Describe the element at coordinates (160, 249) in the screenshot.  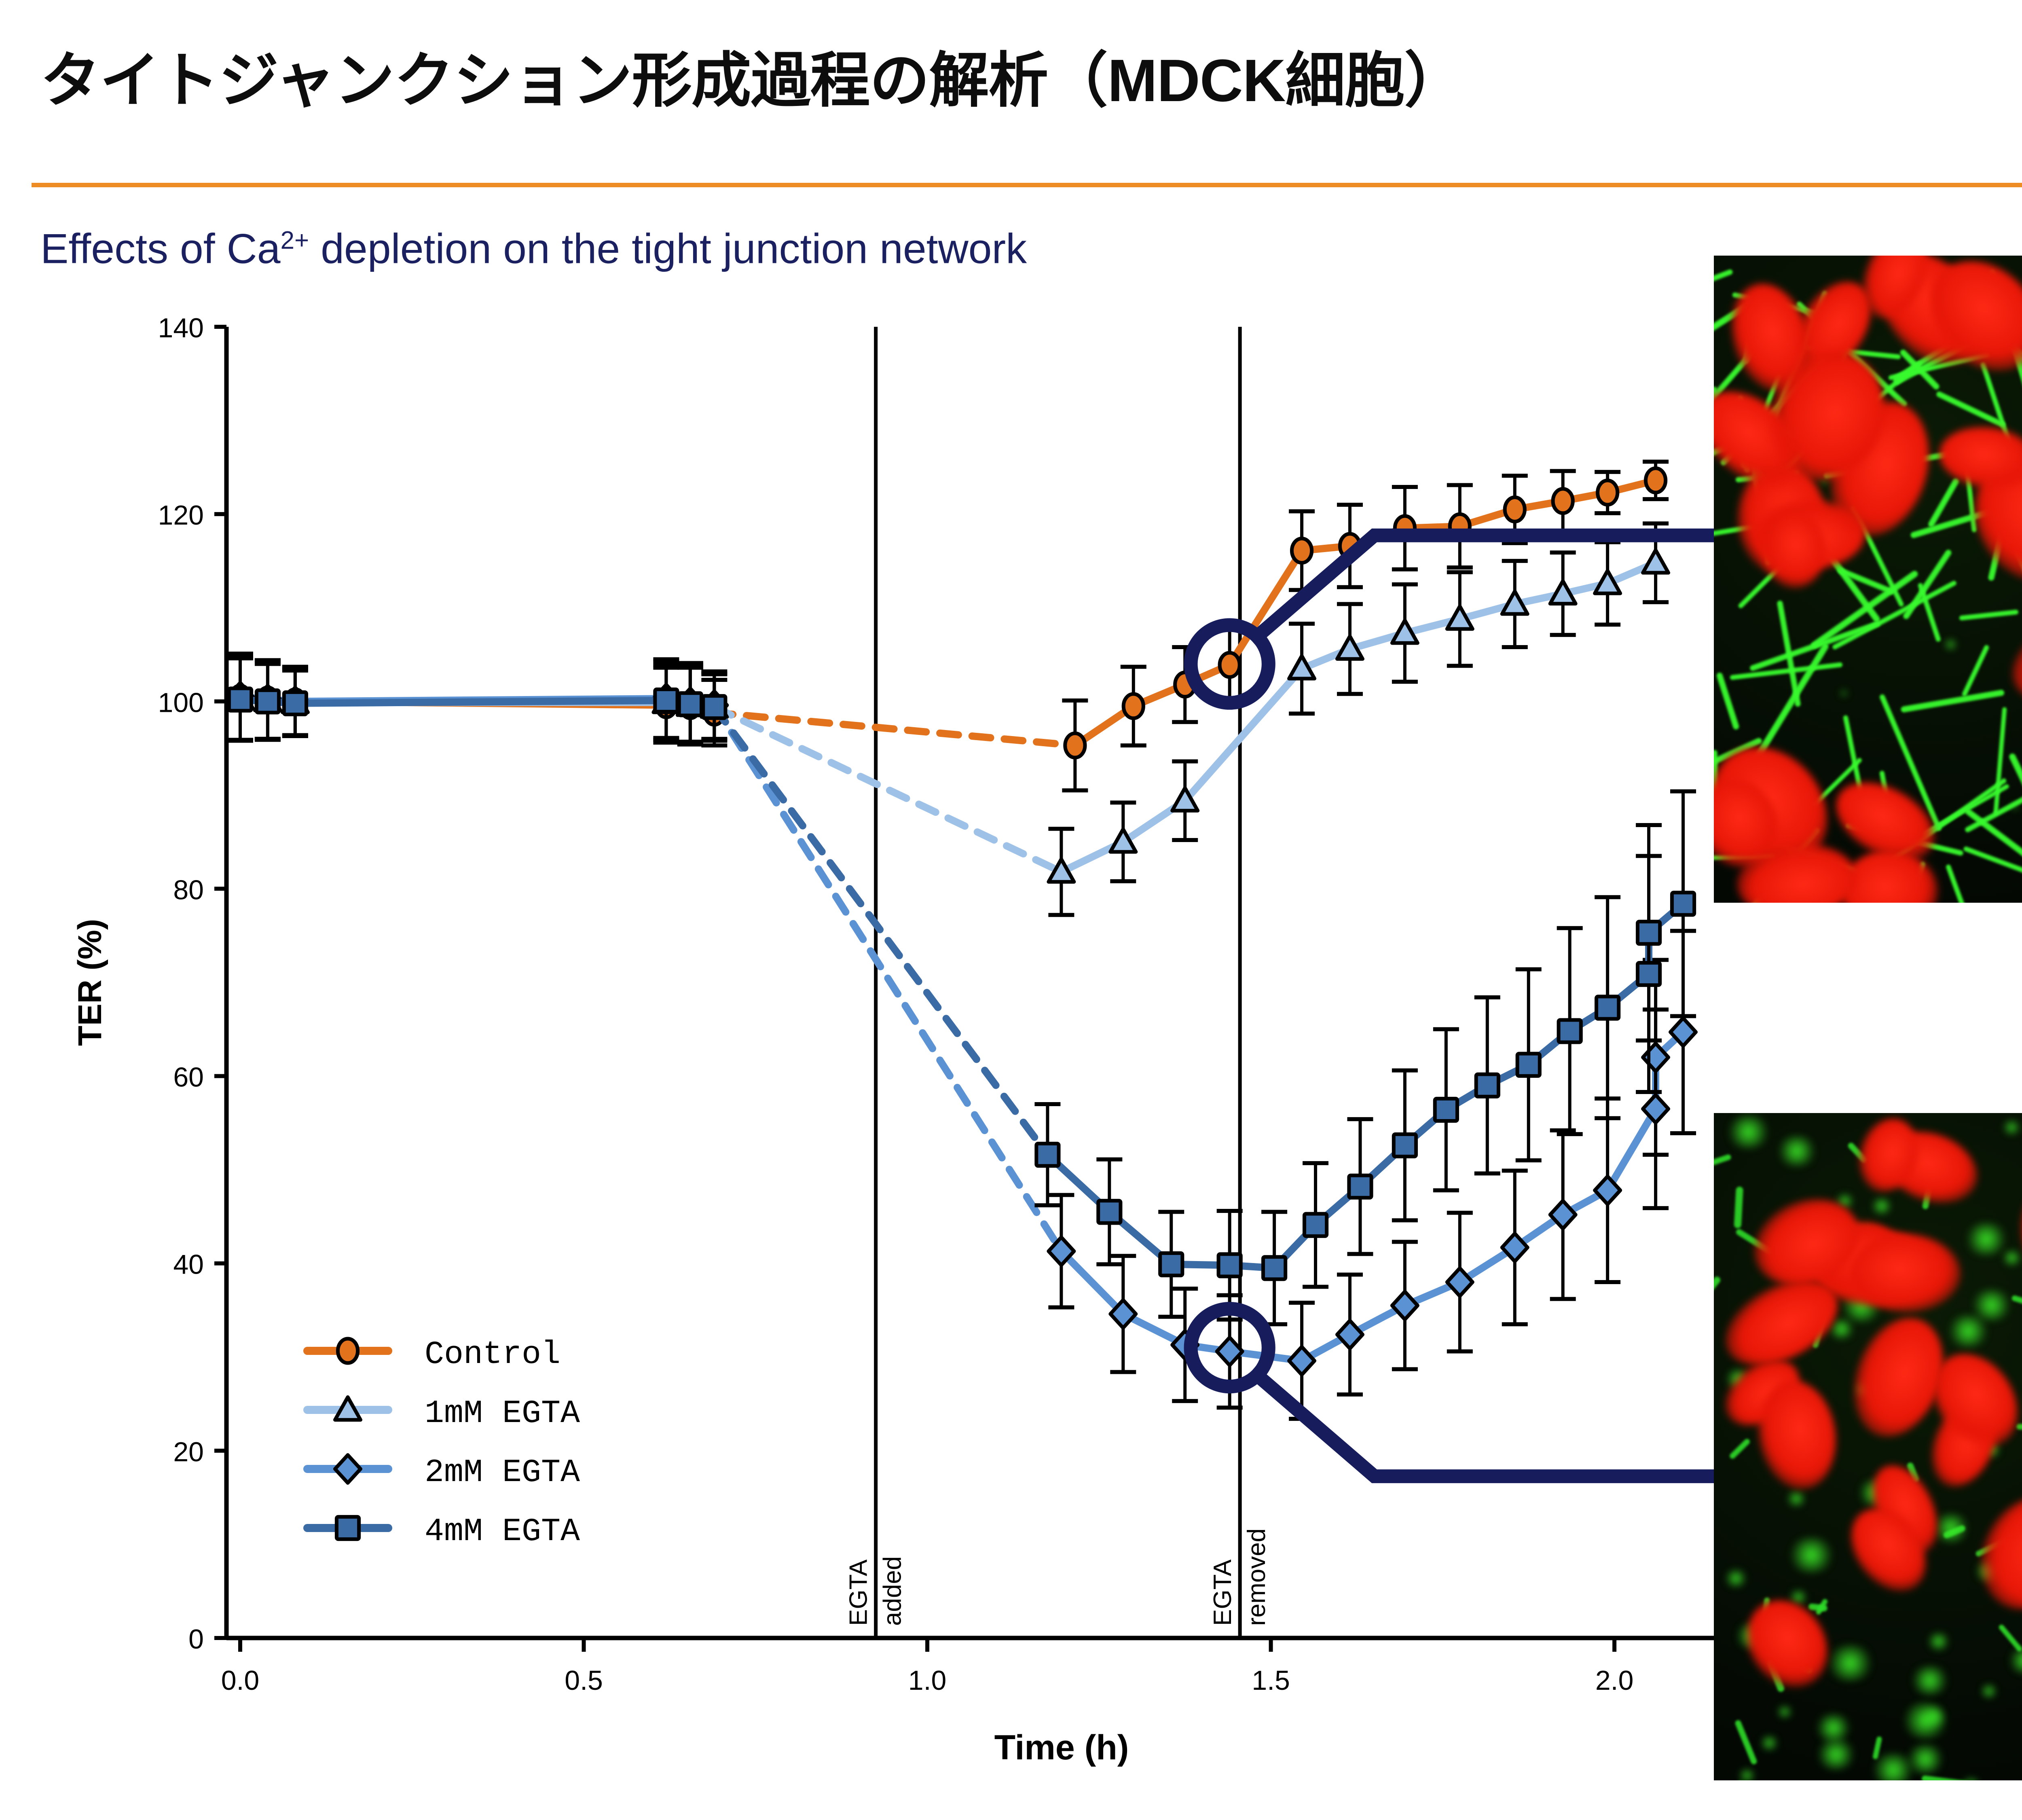
I see `subtitle-text-pre: Effects of Ca` at that location.